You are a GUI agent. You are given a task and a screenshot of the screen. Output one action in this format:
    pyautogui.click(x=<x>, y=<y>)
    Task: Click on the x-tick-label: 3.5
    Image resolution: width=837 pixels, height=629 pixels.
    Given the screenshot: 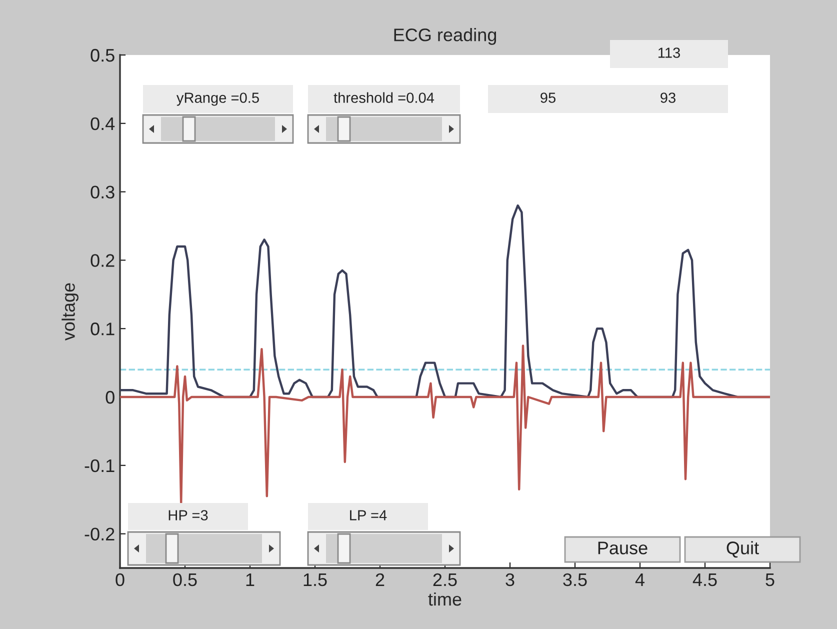 What is the action you would take?
    pyautogui.click(x=575, y=579)
    